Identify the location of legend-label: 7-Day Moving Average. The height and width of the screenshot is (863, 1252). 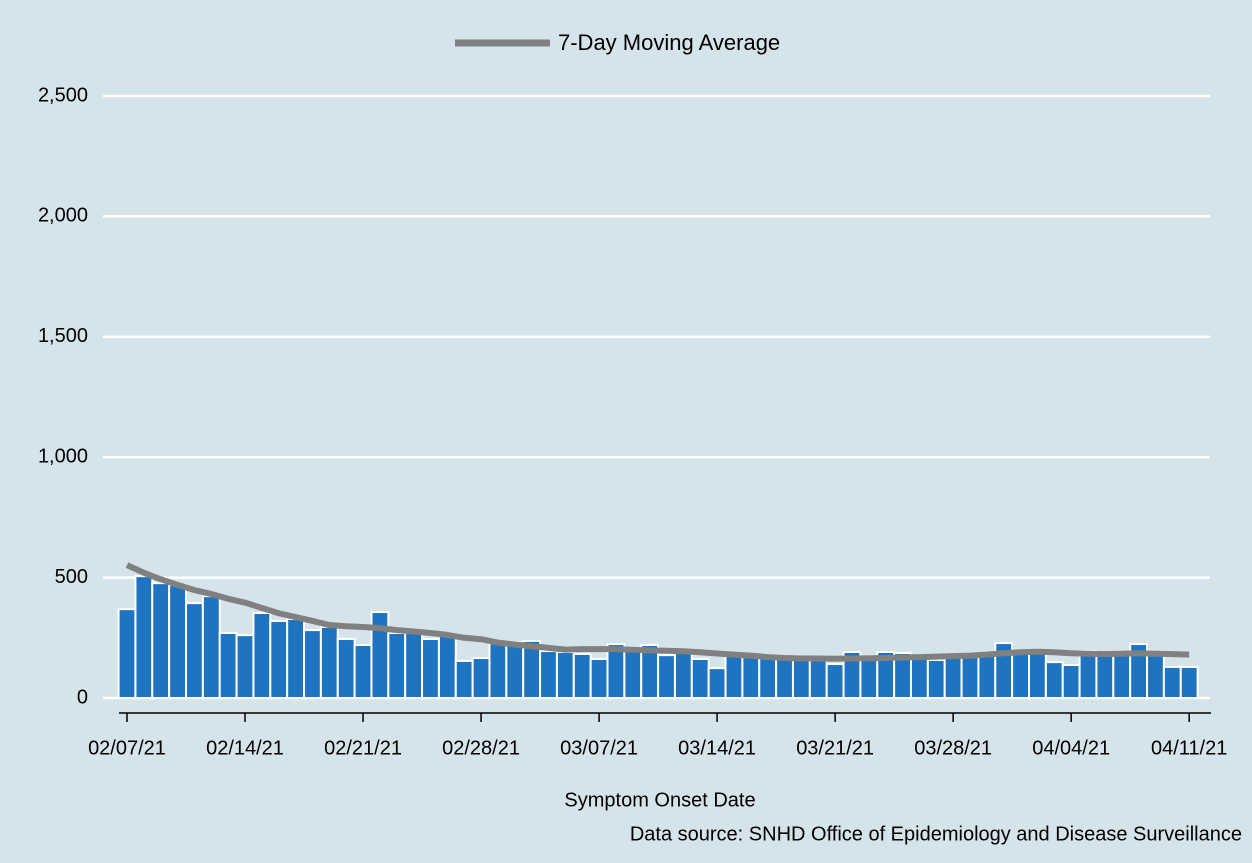
(669, 42).